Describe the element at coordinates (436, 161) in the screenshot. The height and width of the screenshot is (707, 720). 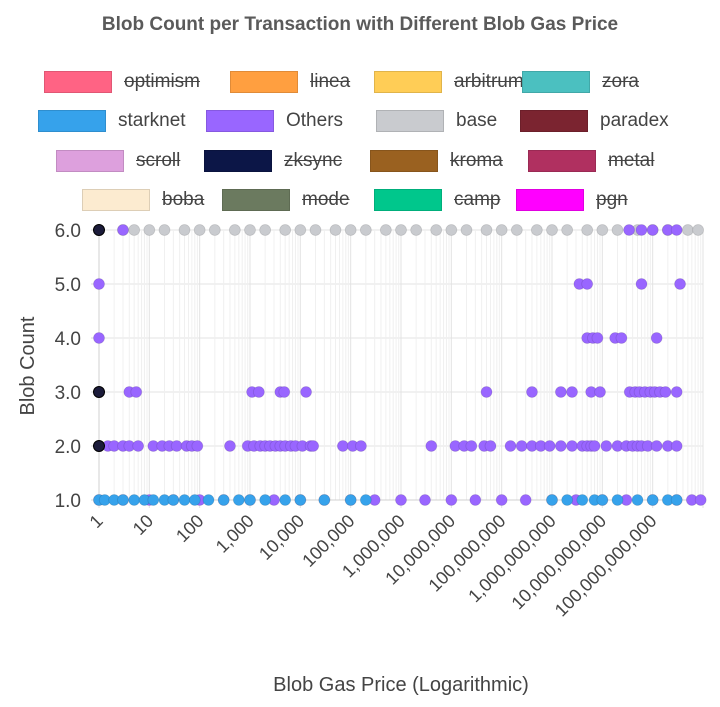
I see `legend-item-kroma: kroma` at that location.